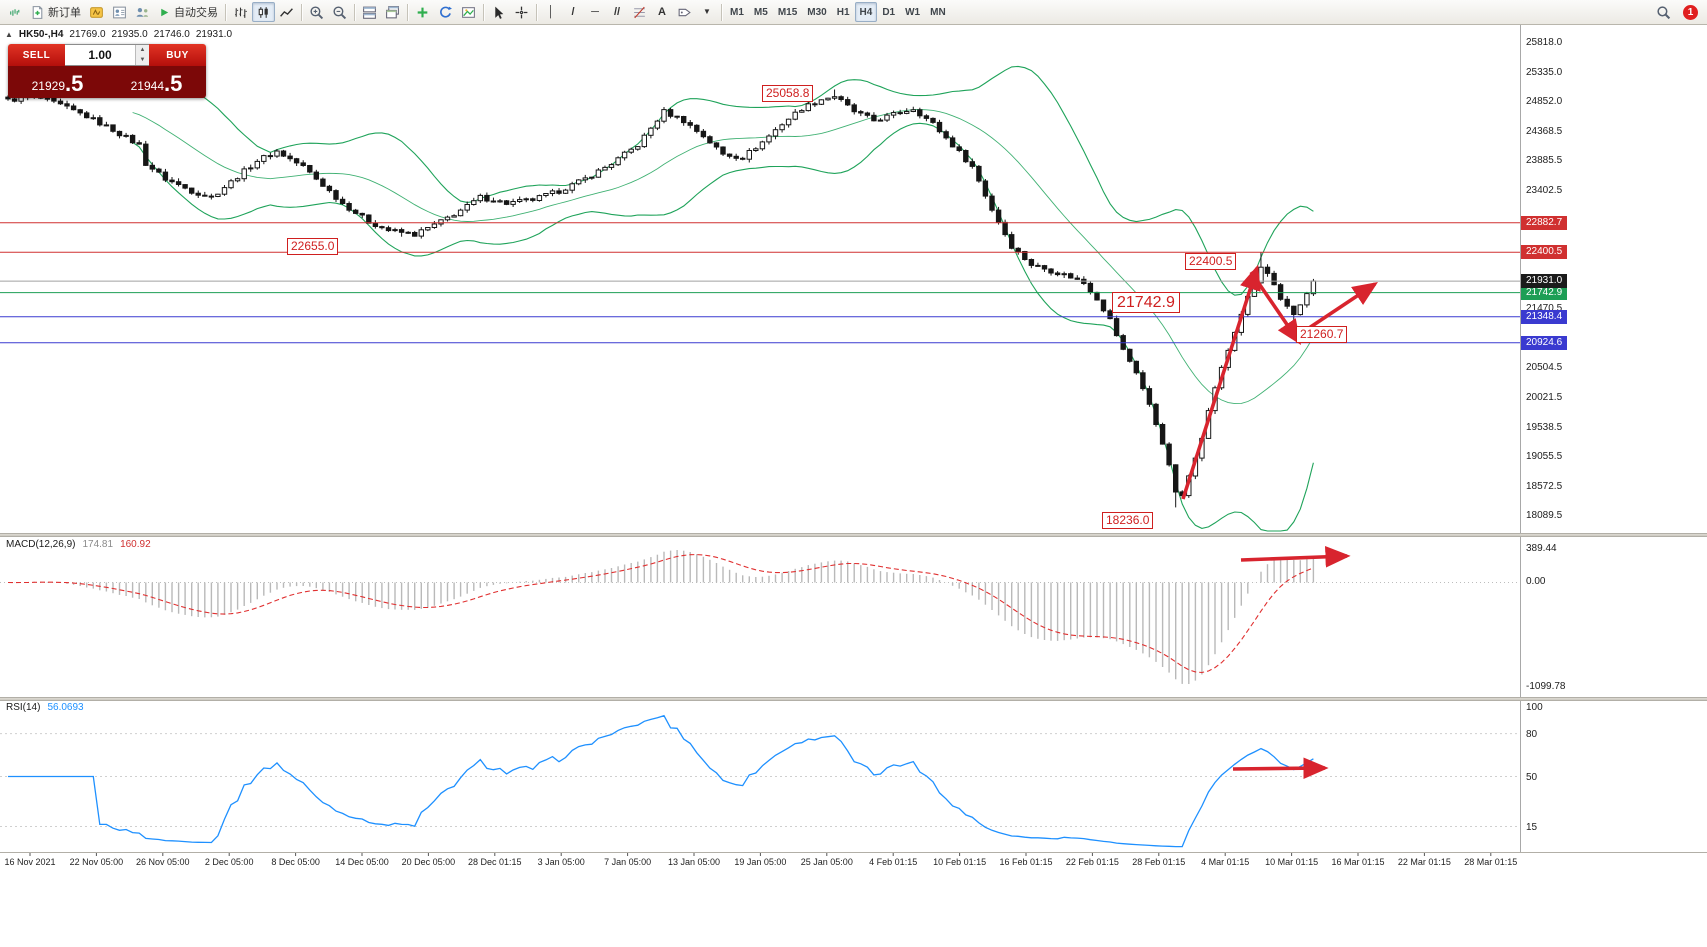 This screenshot has width=1707, height=947. Describe the element at coordinates (661, 781) in the screenshot. I see `rsi-line` at that location.